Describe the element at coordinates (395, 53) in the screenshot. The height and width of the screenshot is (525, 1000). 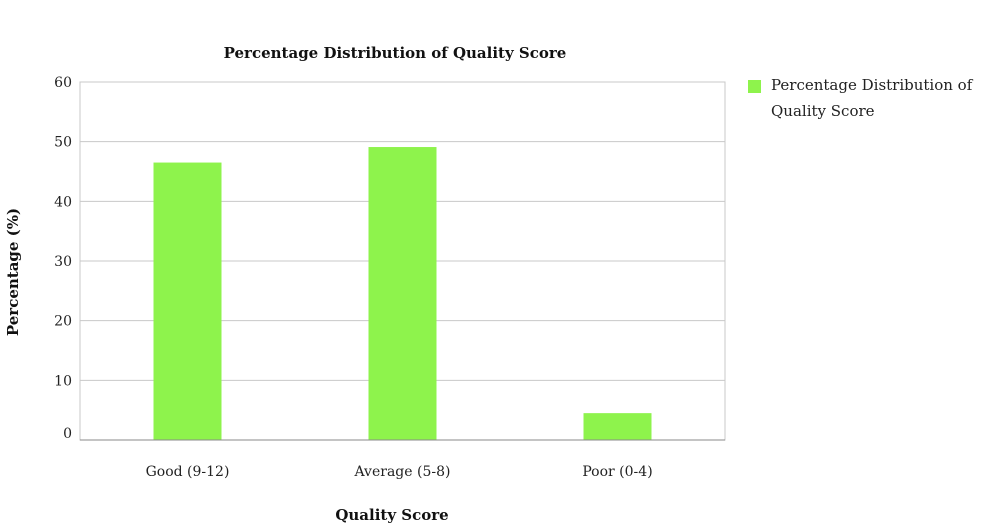
I see `chart-title: Percentage Distribution of Quality Score` at that location.